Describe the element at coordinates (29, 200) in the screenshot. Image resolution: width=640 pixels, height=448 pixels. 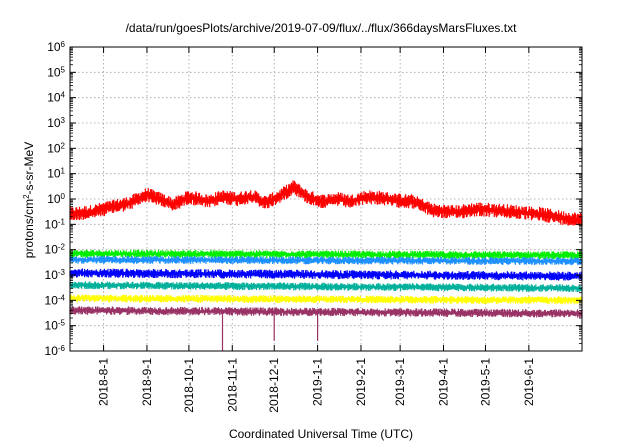
I see `y-axis-label: protons/cm2-s-sr-MeV` at that location.